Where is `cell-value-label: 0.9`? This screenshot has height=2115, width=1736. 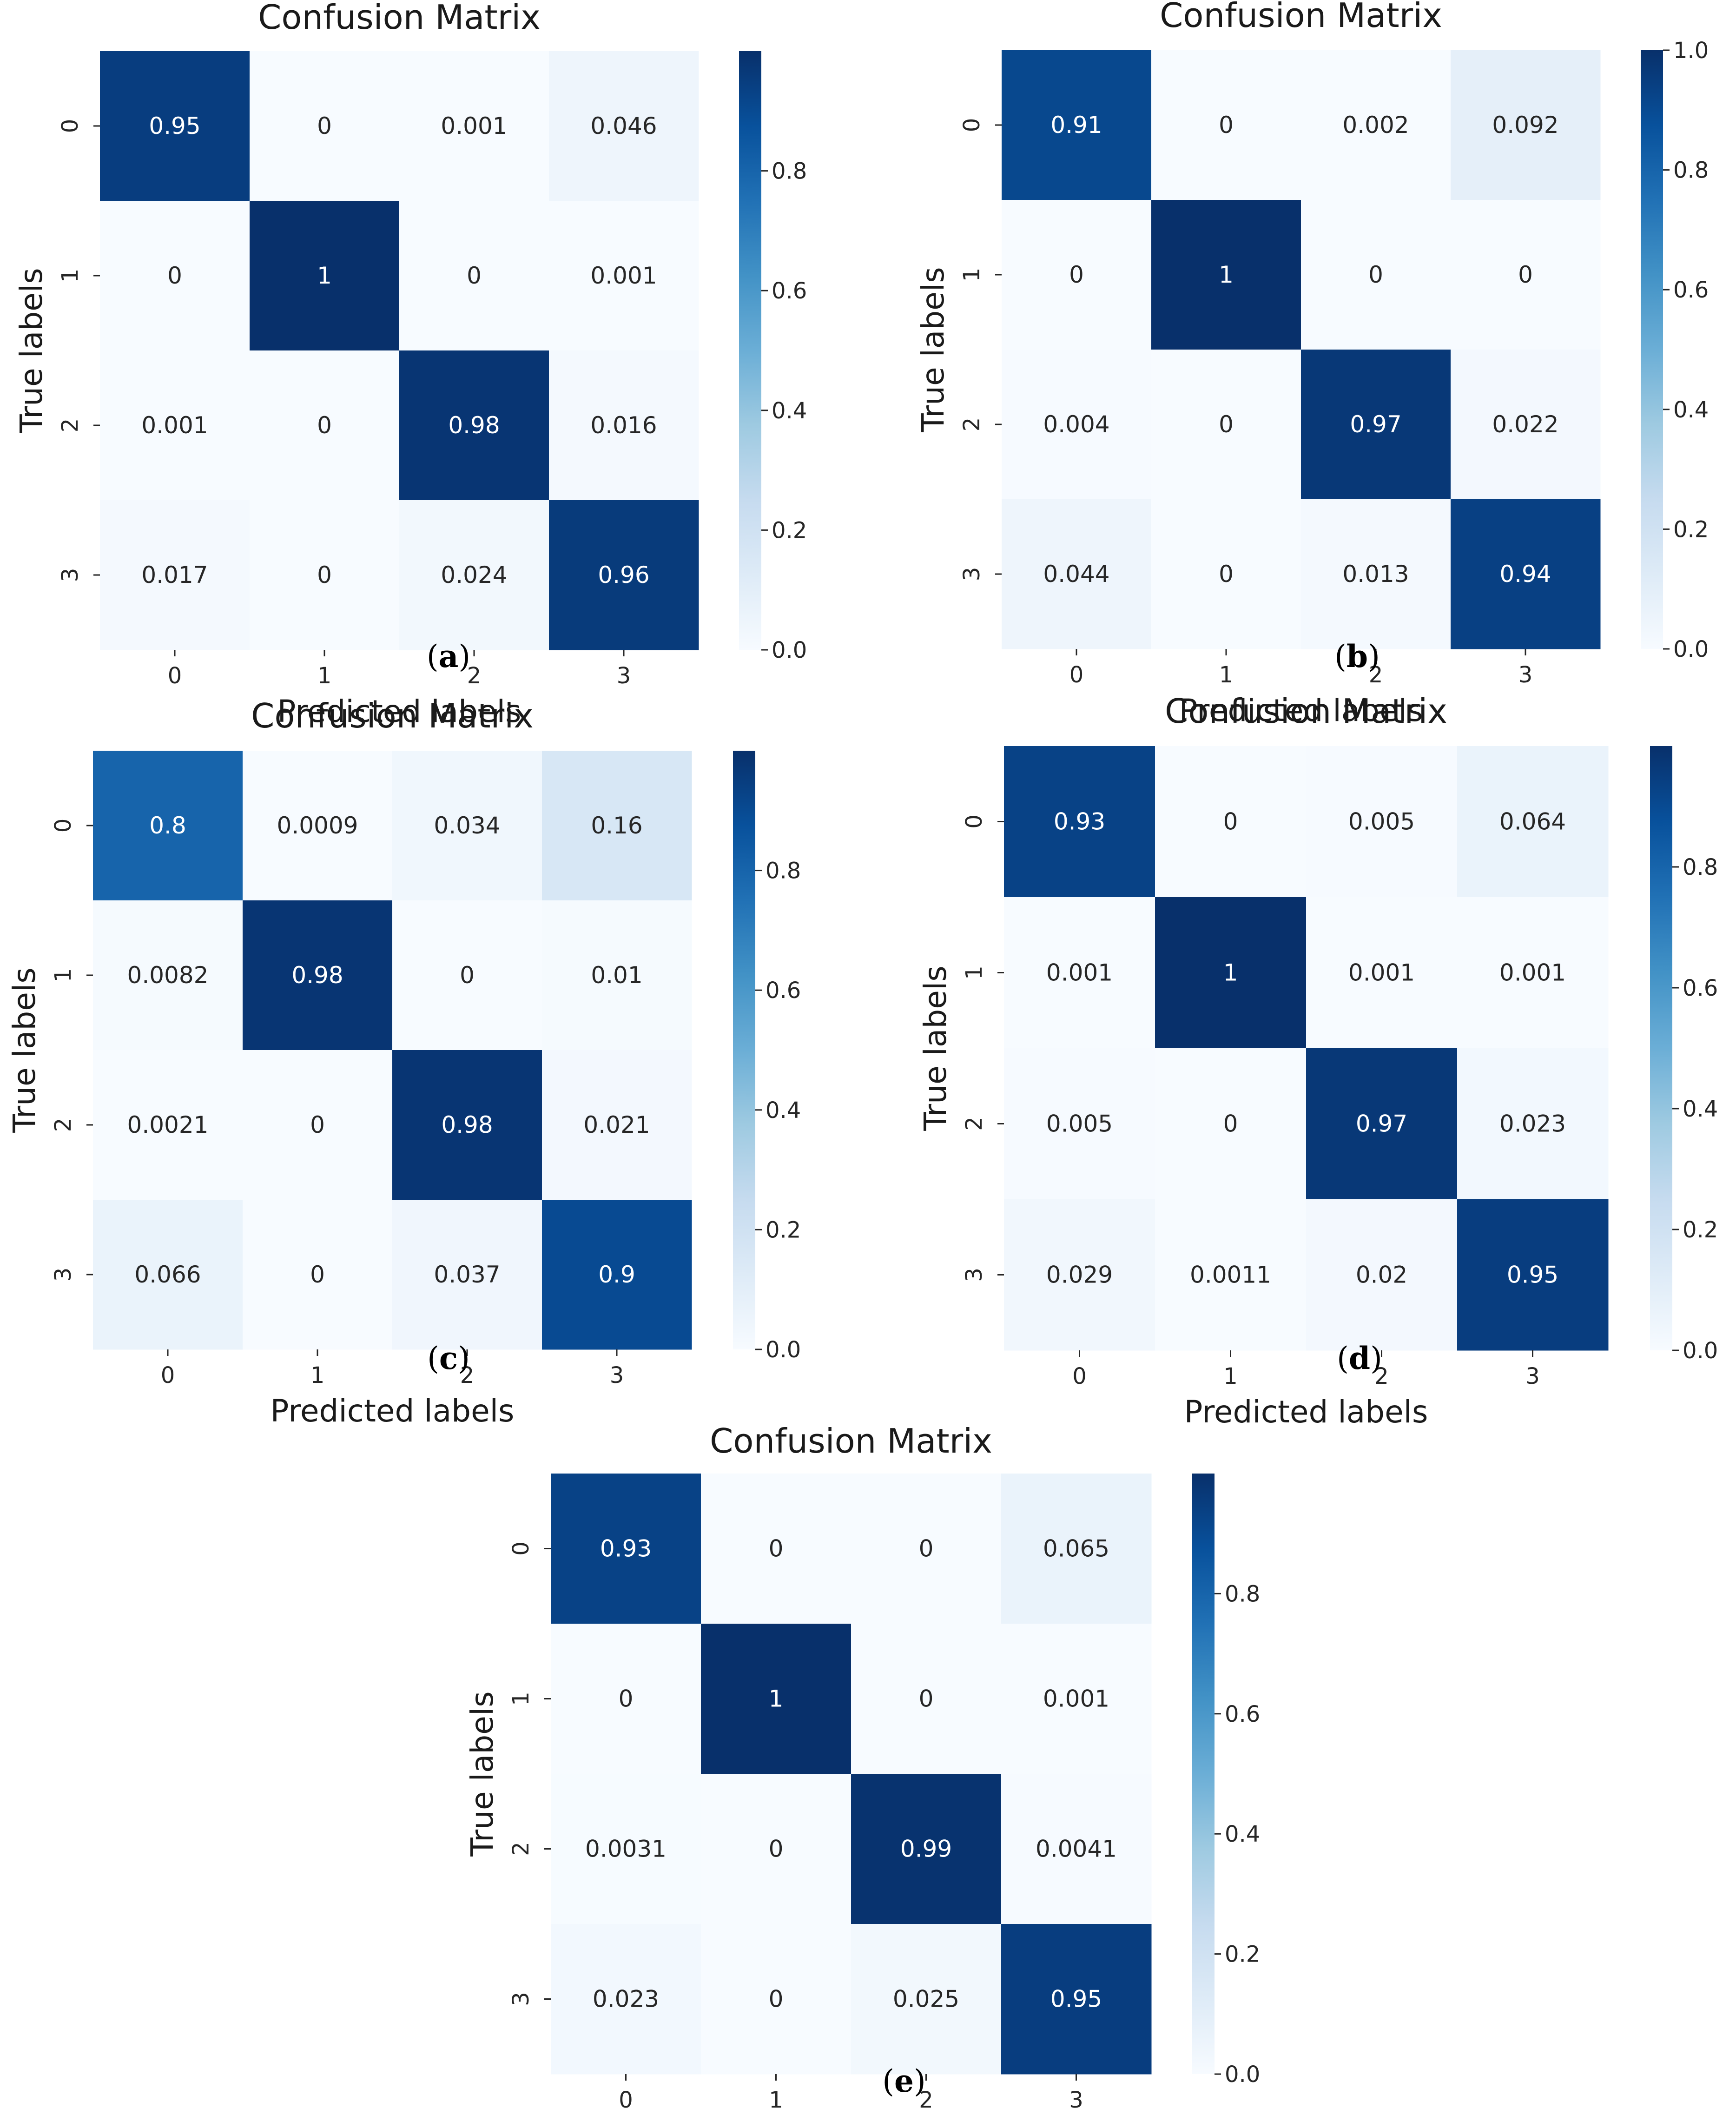
cell-value-label: 0.9 is located at coordinates (617, 1274).